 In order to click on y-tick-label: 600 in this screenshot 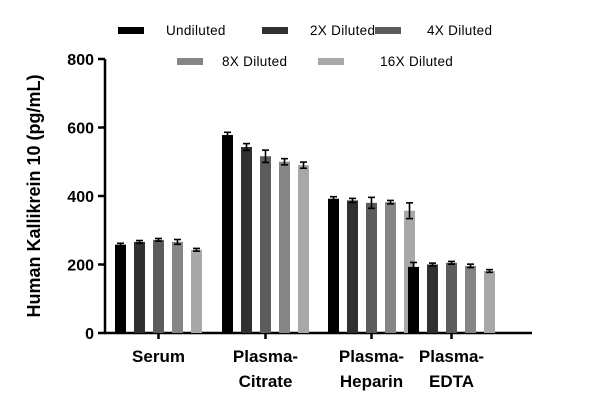, I will do `click(80, 129)`.